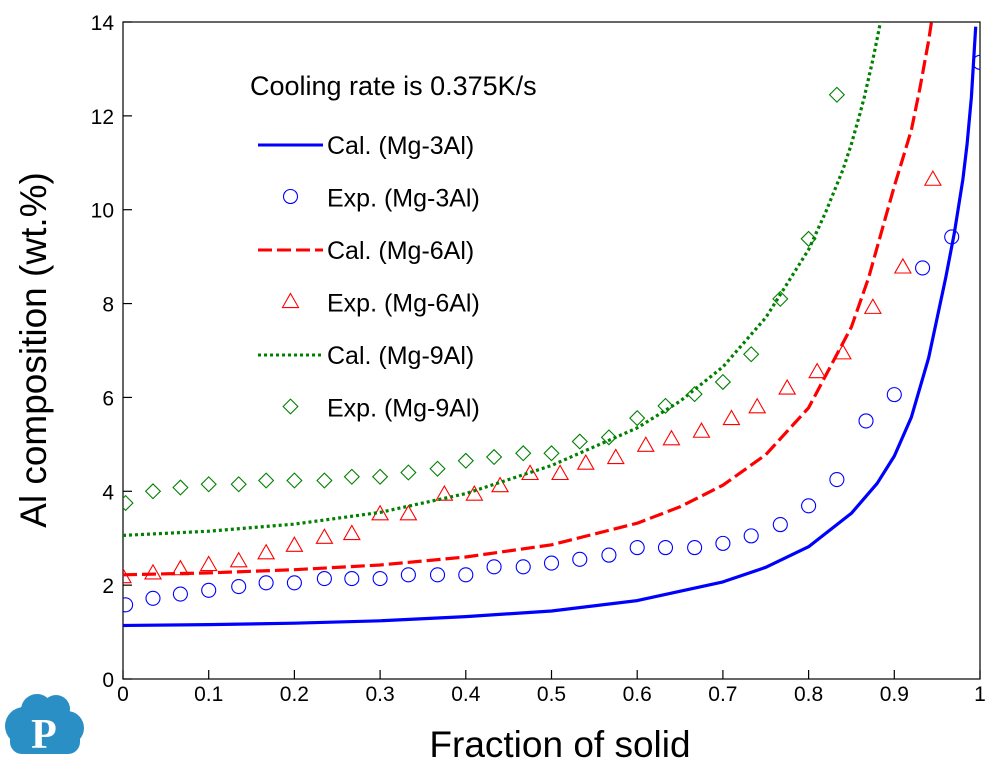  I want to click on x-tick-label: 0, so click(123, 694).